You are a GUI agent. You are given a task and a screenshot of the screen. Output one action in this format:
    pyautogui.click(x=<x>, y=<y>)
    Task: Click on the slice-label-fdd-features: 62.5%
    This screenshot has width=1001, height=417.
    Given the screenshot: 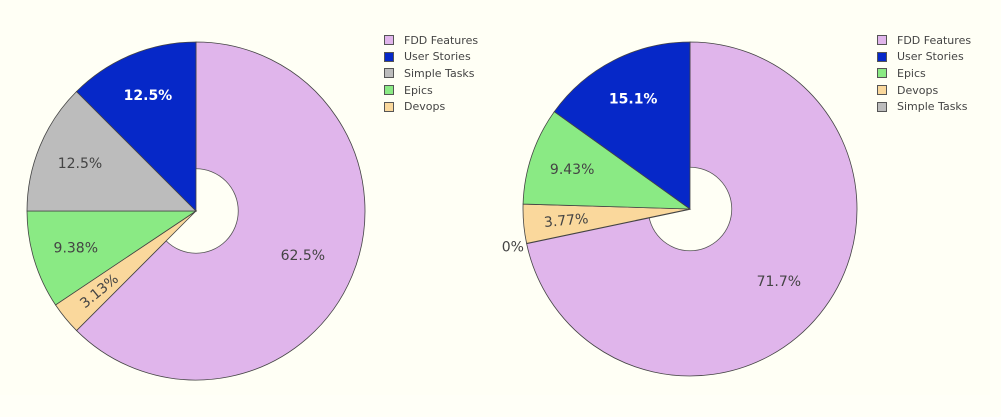 What is the action you would take?
    pyautogui.click(x=303, y=256)
    